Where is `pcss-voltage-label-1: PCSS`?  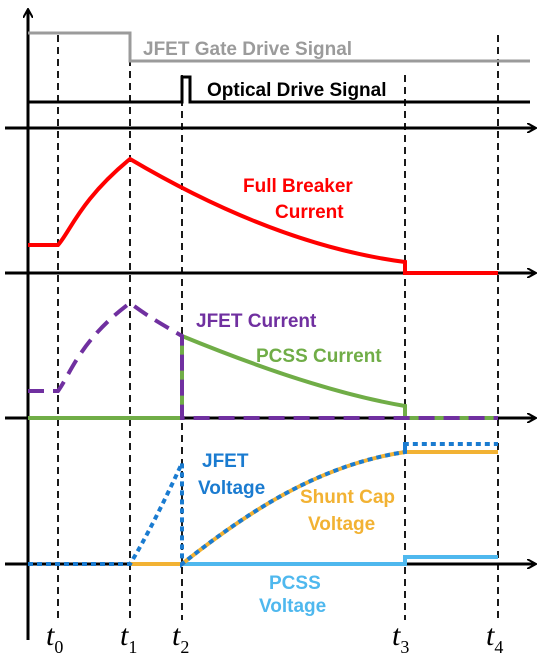
pcss-voltage-label-1: PCSS is located at coordinates (295, 583).